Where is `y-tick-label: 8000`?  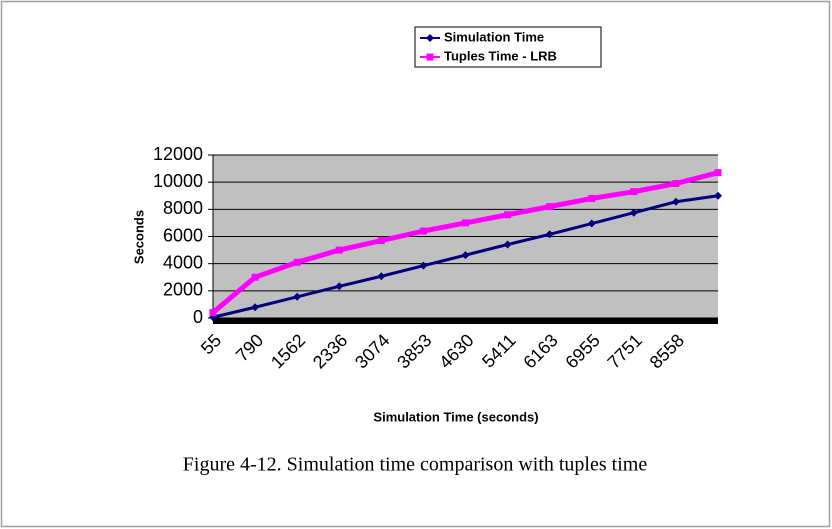 y-tick-label: 8000 is located at coordinates (183, 208).